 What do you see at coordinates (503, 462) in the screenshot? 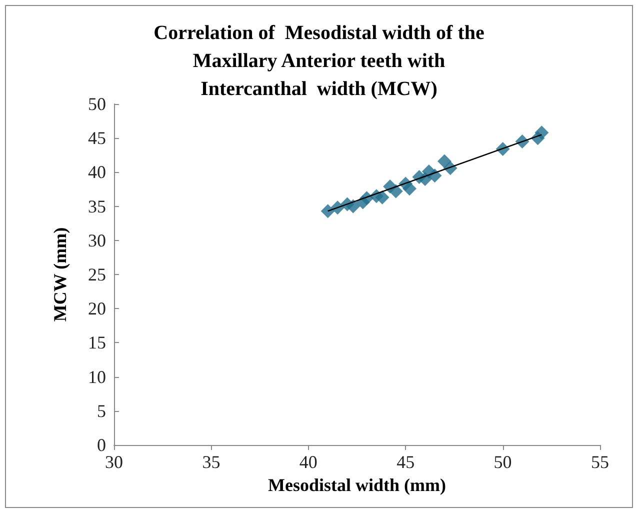
I see `x-tick-label: 50` at bounding box center [503, 462].